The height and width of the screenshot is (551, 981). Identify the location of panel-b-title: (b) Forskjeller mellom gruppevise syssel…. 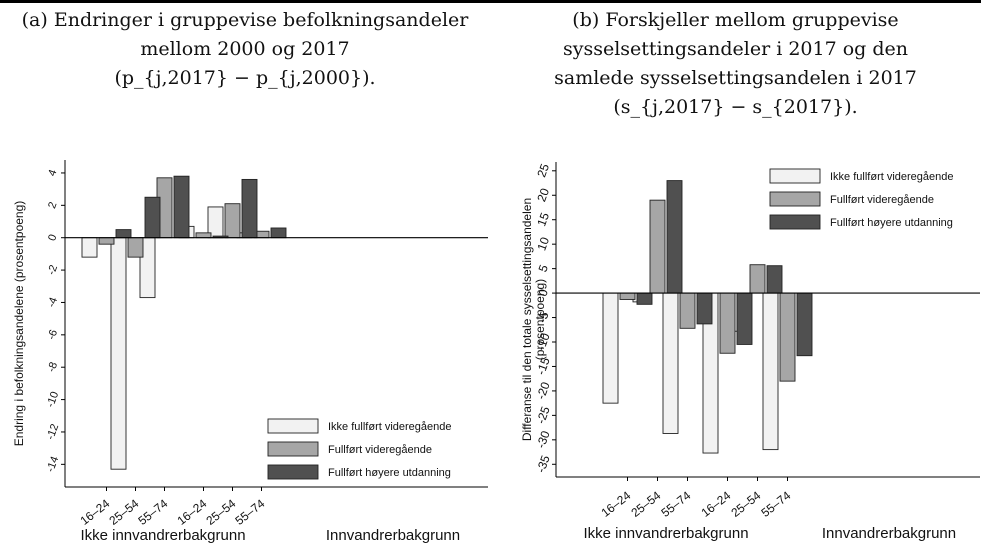
(735, 64).